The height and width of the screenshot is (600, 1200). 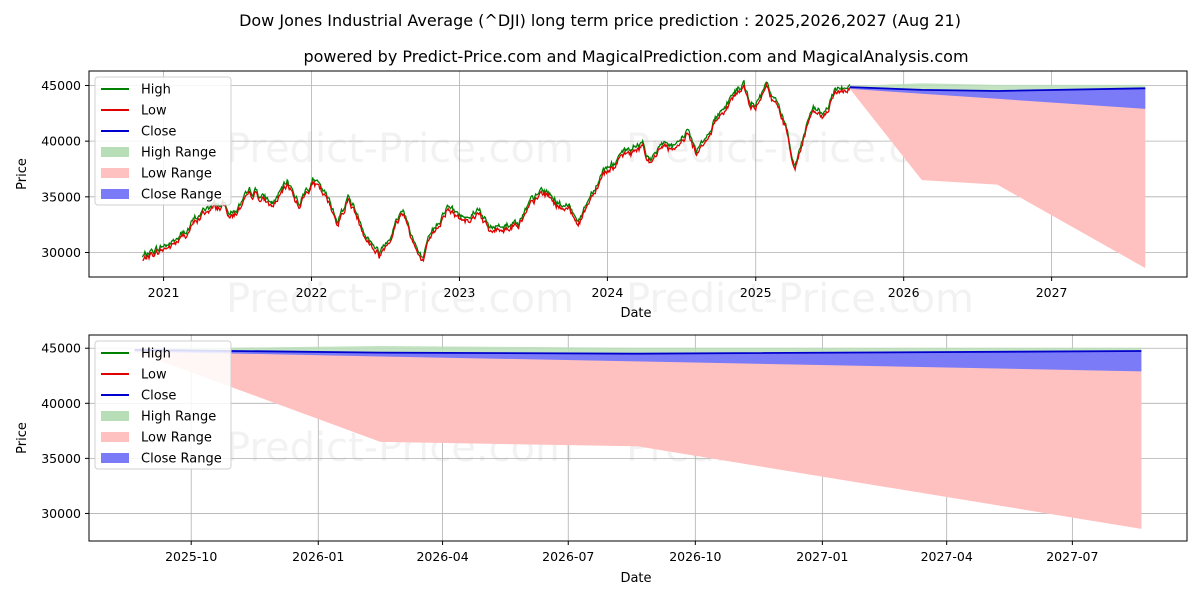 I want to click on x-tick-label: 2025, so click(x=756, y=292).